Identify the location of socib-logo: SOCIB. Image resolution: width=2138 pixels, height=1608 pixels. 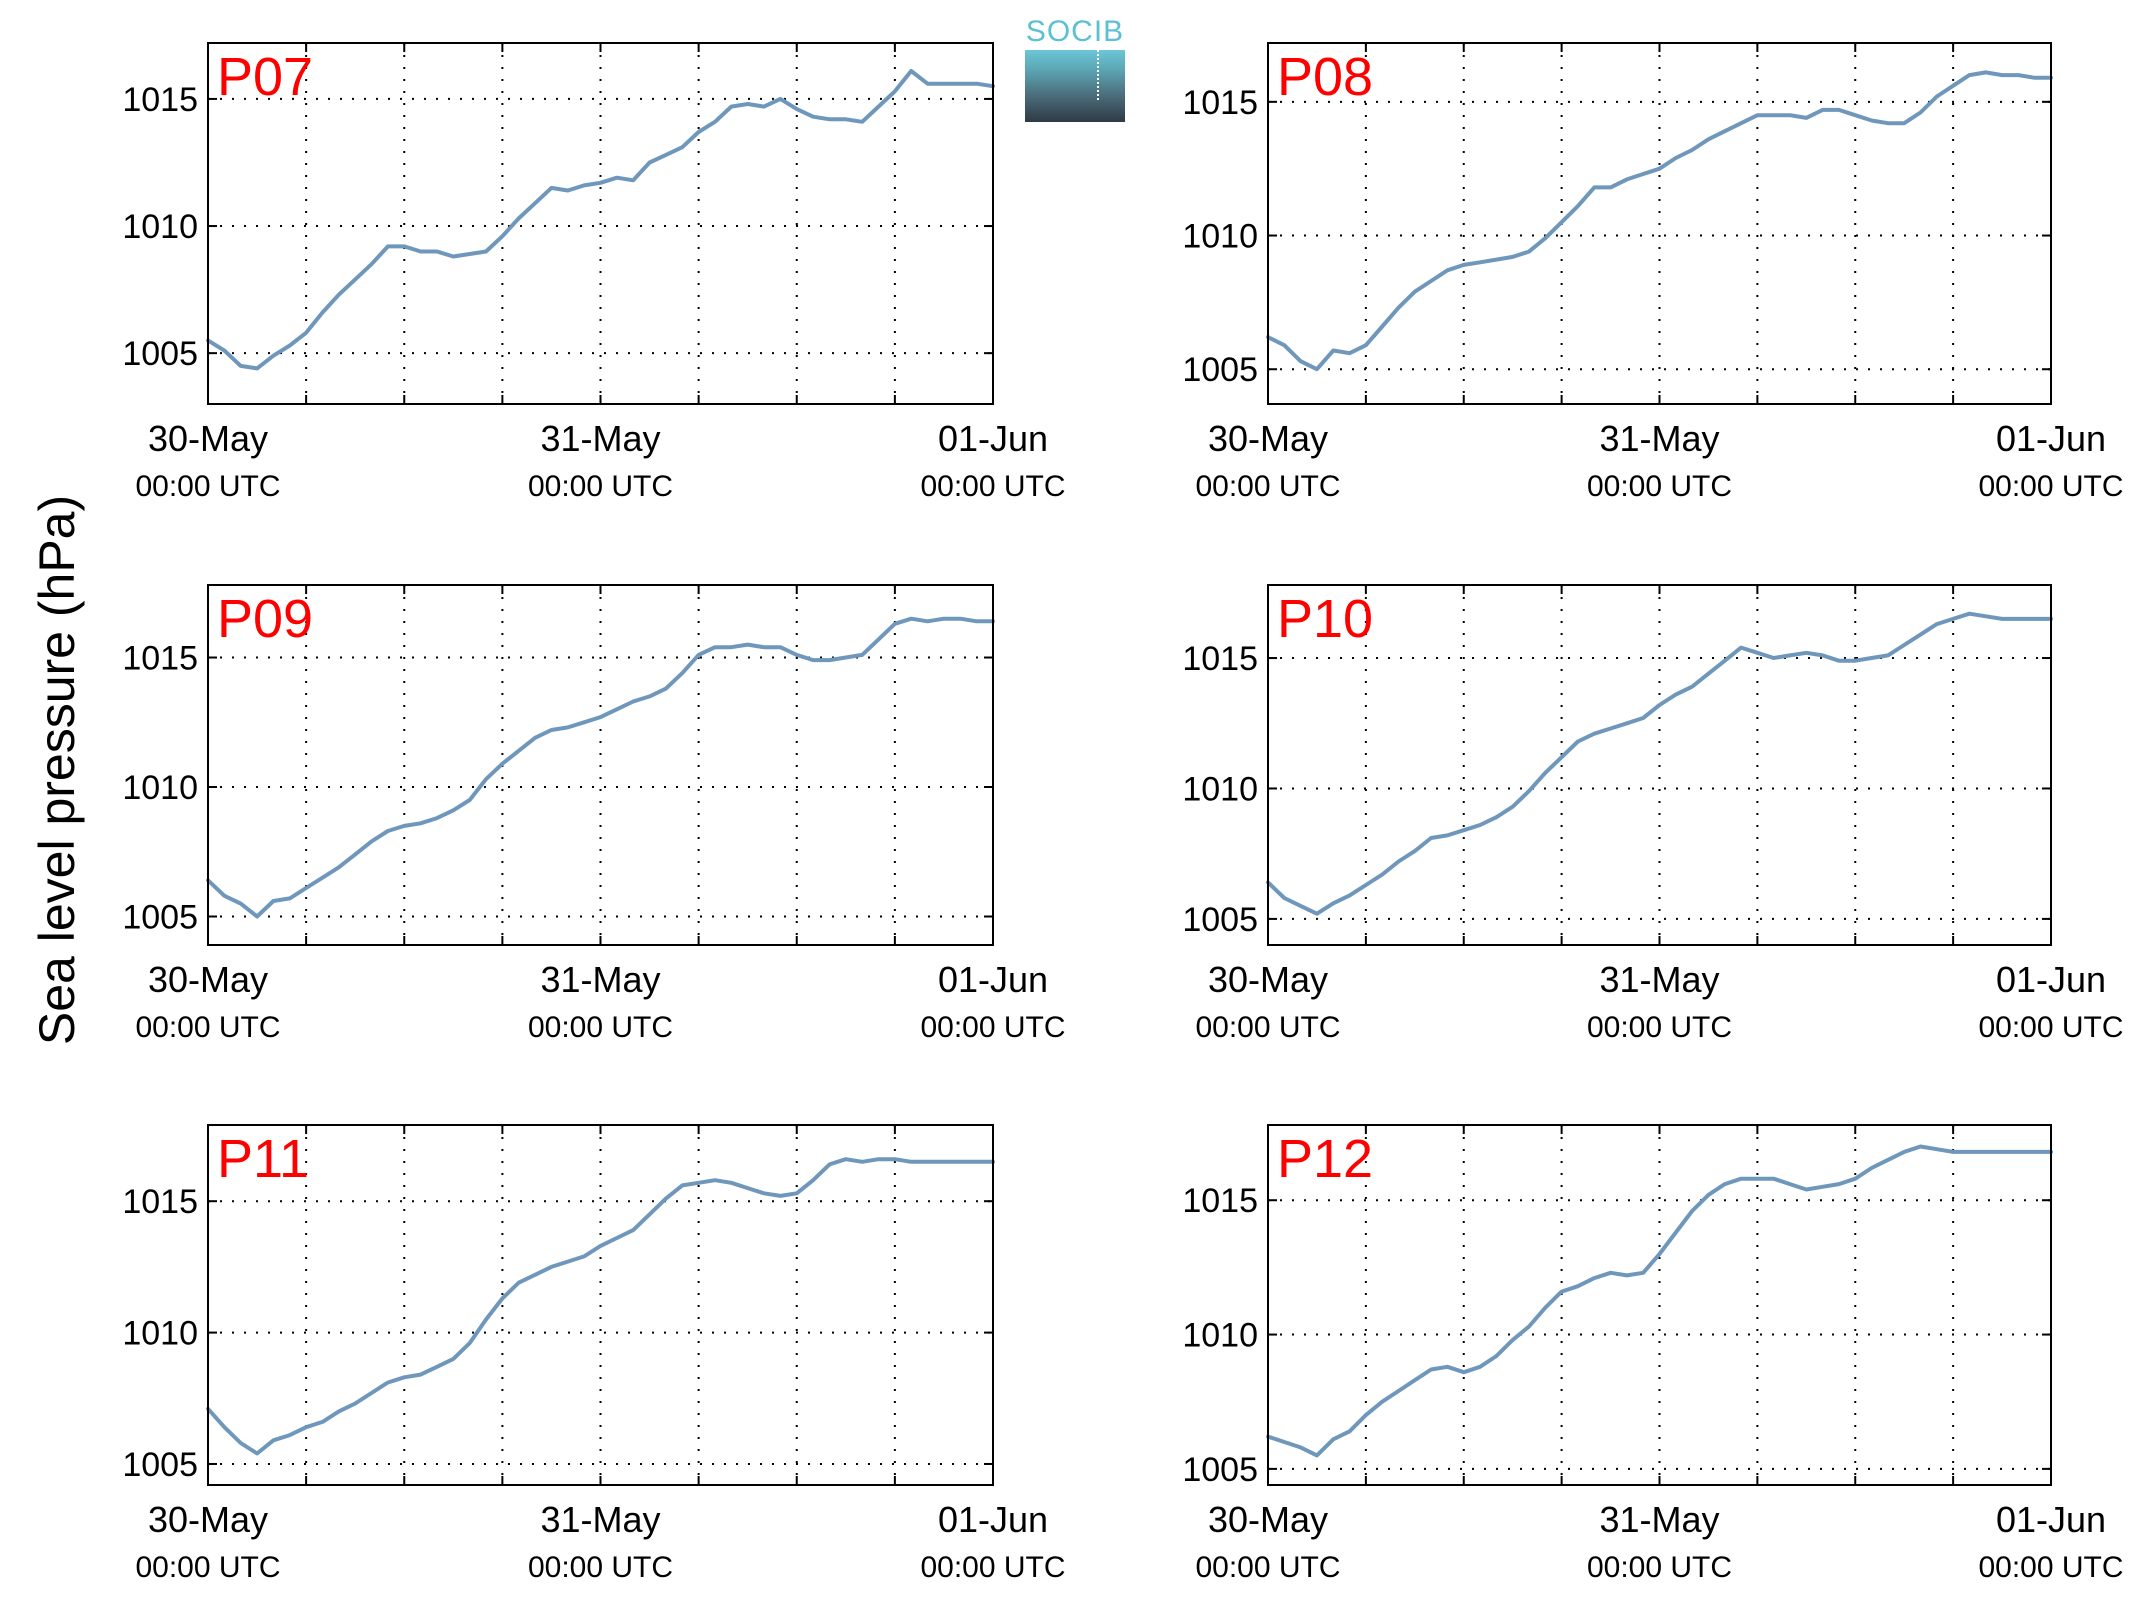
(1075, 68).